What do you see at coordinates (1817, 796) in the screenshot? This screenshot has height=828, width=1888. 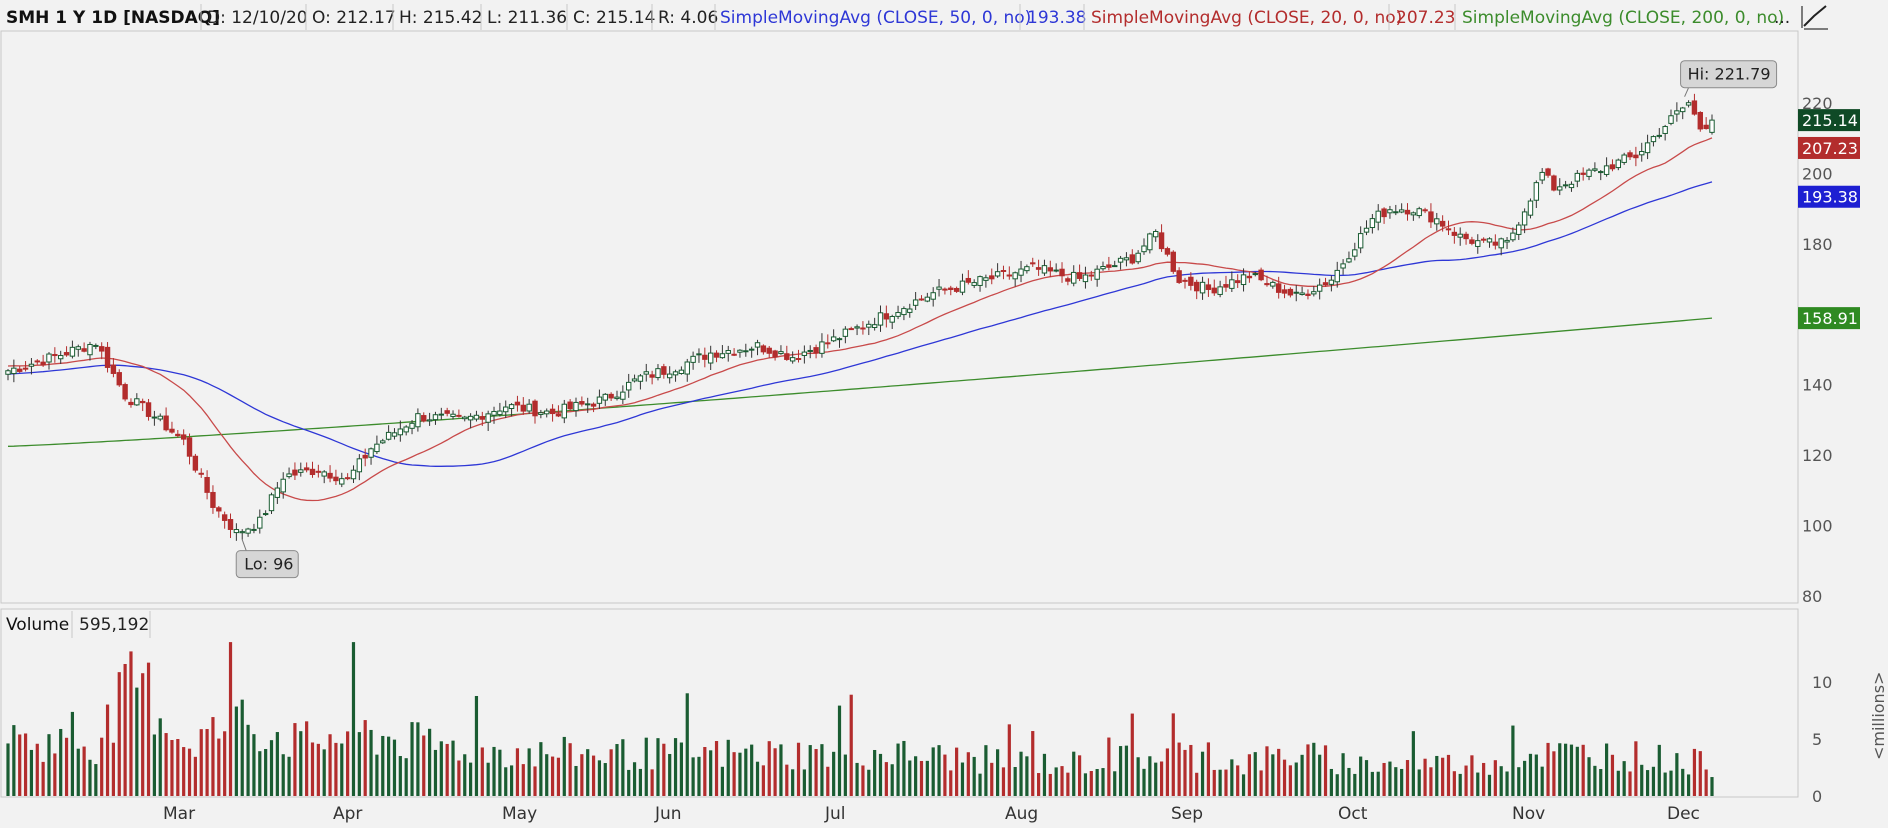 I see `volume-tick-label: 0` at bounding box center [1817, 796].